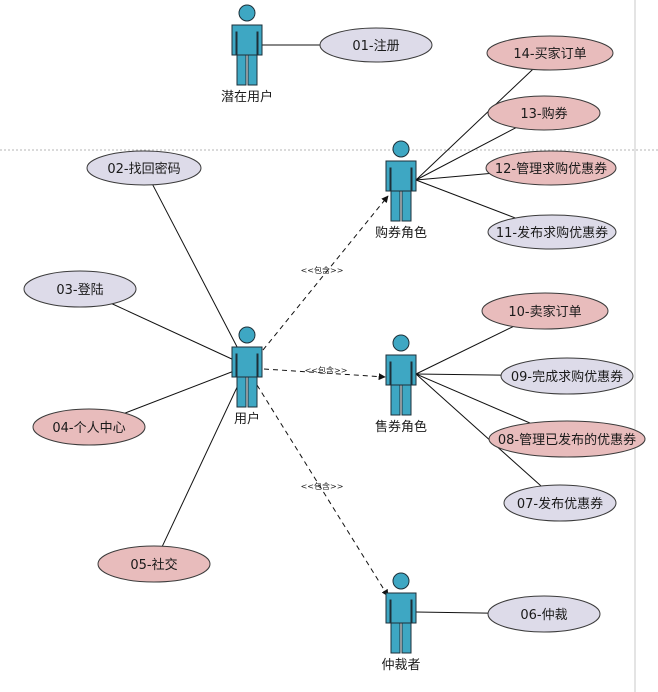  I want to click on association-arbiter-uc06, so click(452, 612).